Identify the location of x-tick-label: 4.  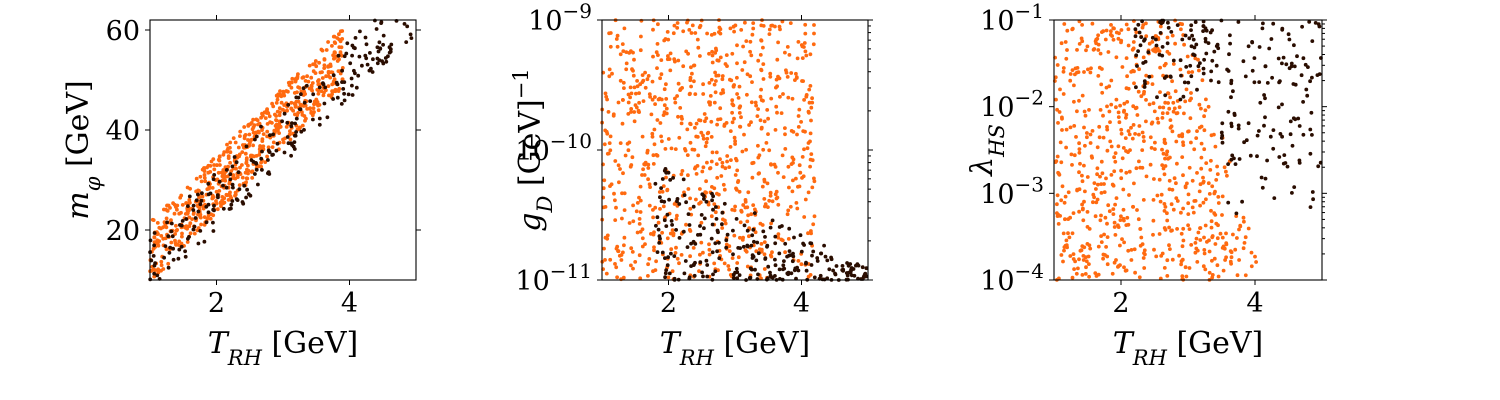
(1254, 303).